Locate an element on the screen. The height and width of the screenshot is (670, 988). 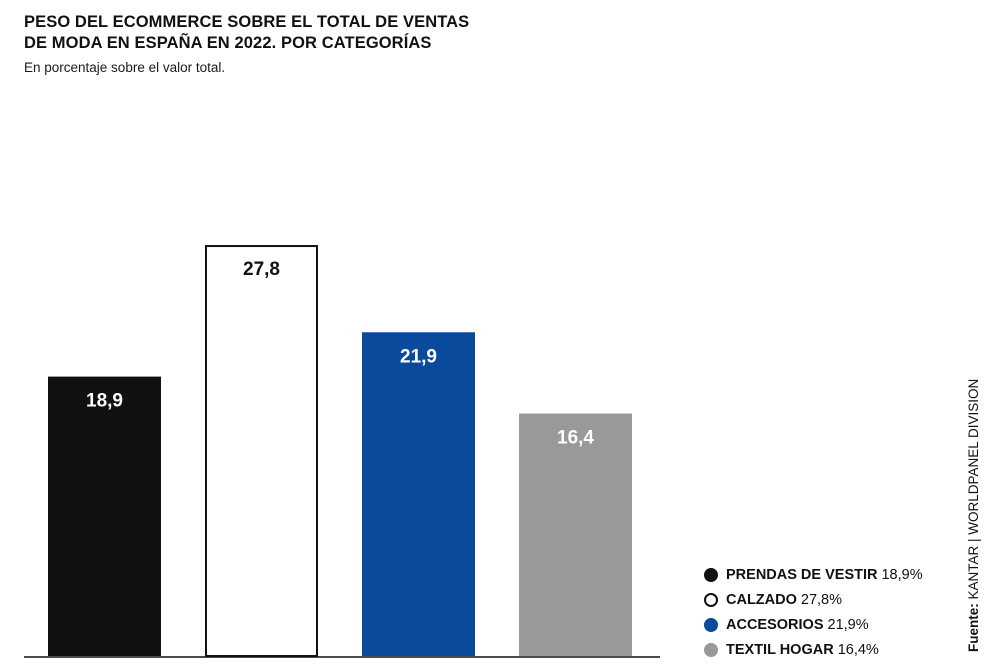
bar-prendas-de-vestir is located at coordinates (104, 516).